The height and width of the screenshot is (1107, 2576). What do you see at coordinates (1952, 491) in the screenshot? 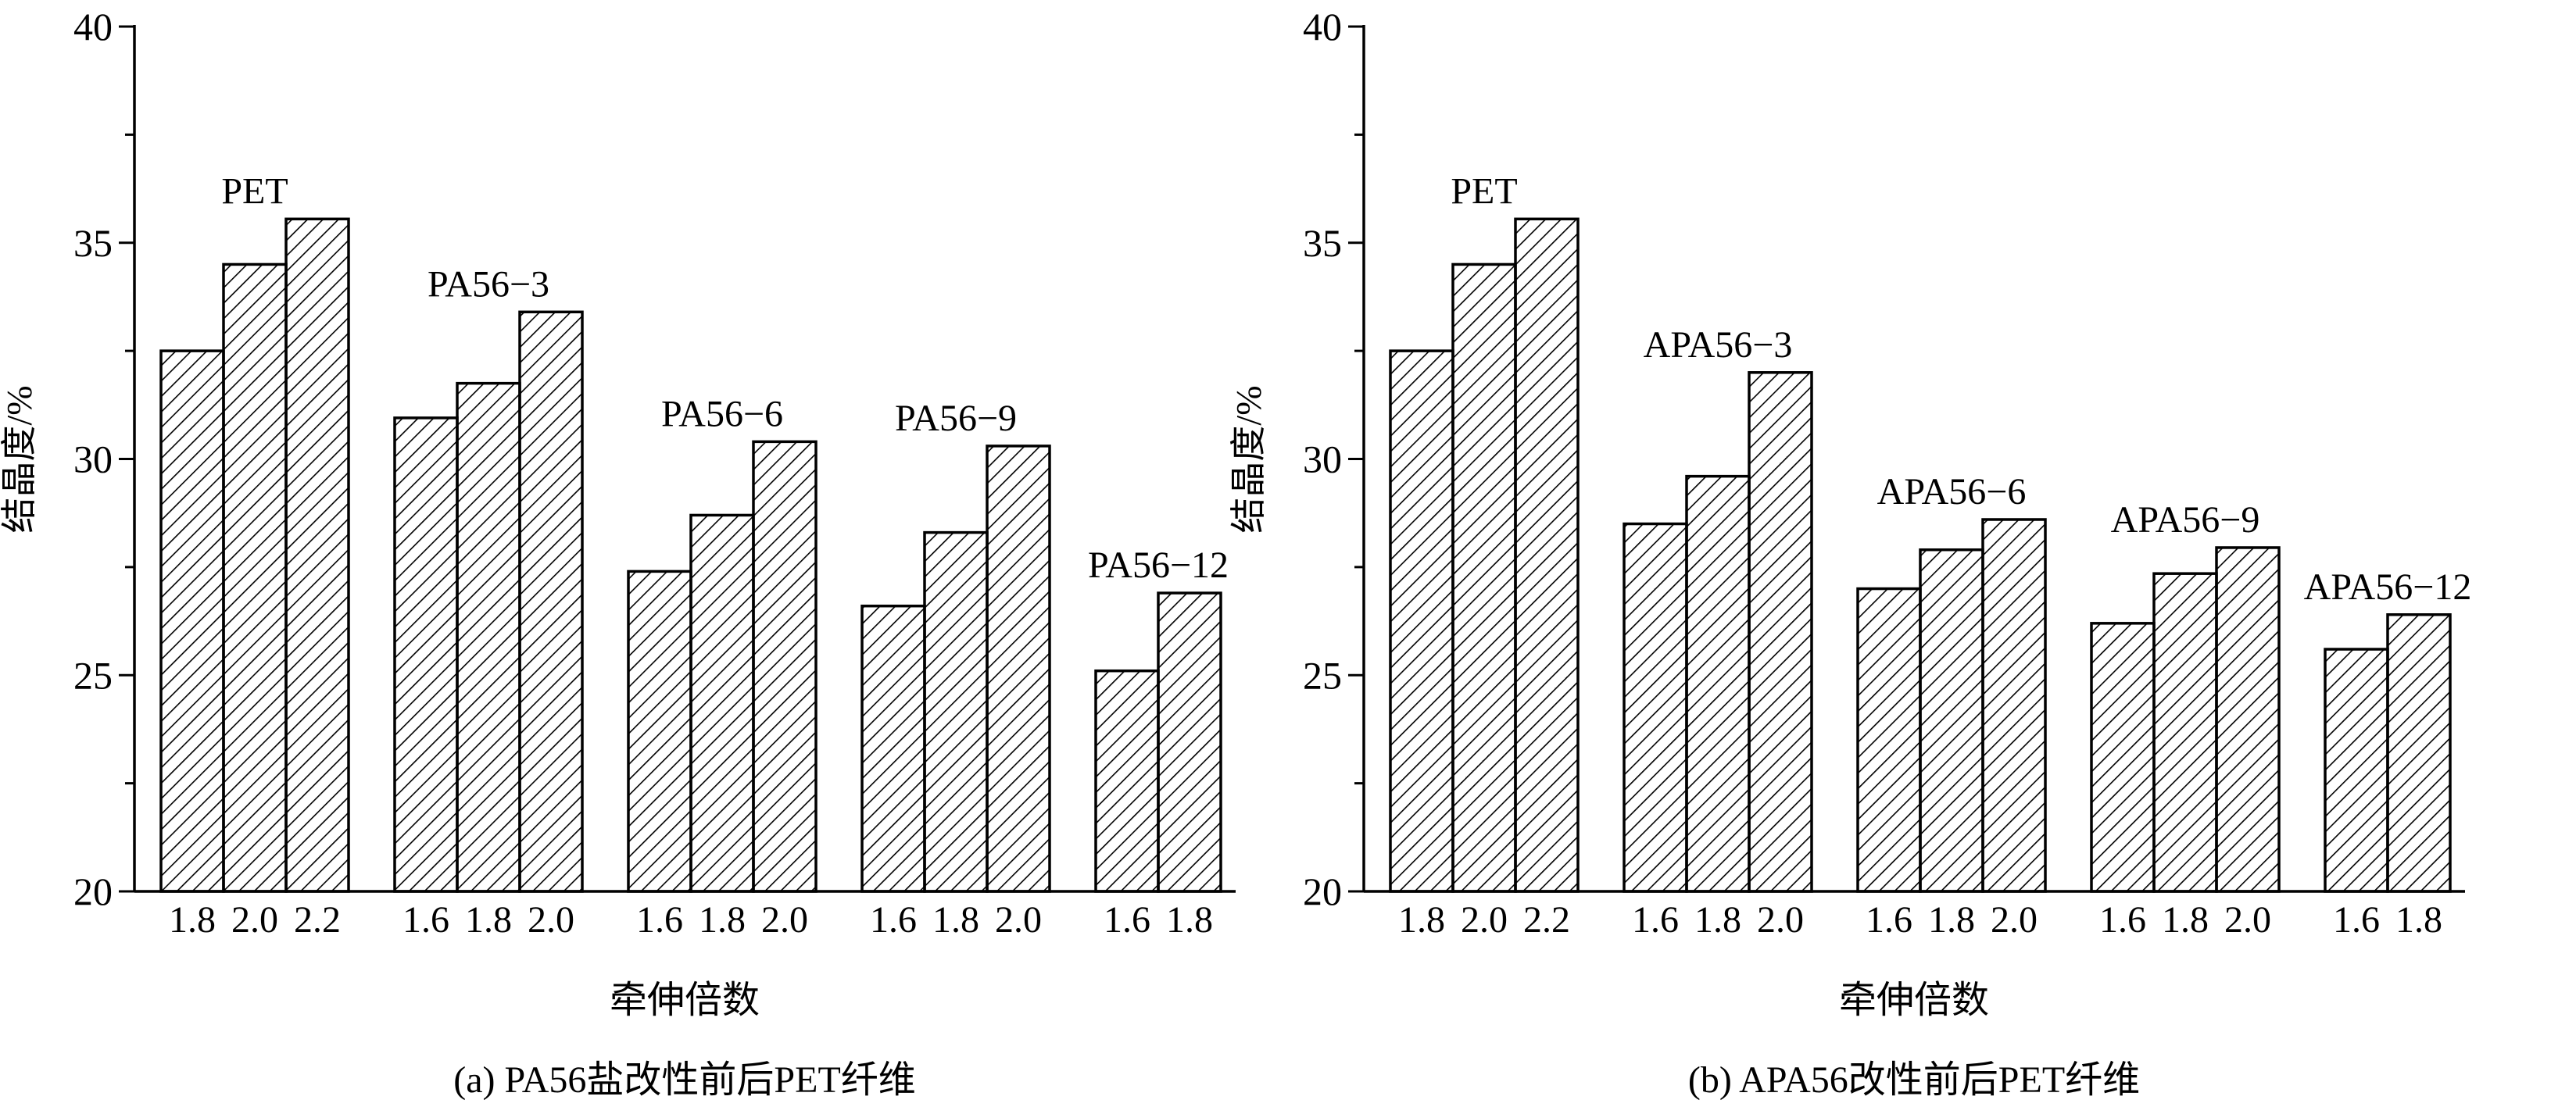
I see `group-label: APA56−6` at bounding box center [1952, 491].